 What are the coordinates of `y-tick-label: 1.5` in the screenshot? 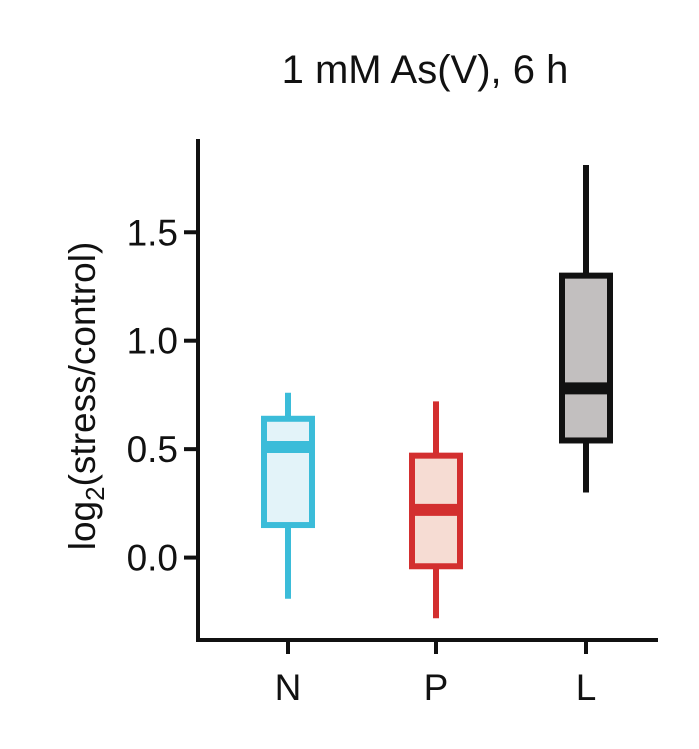 It's located at (152, 232).